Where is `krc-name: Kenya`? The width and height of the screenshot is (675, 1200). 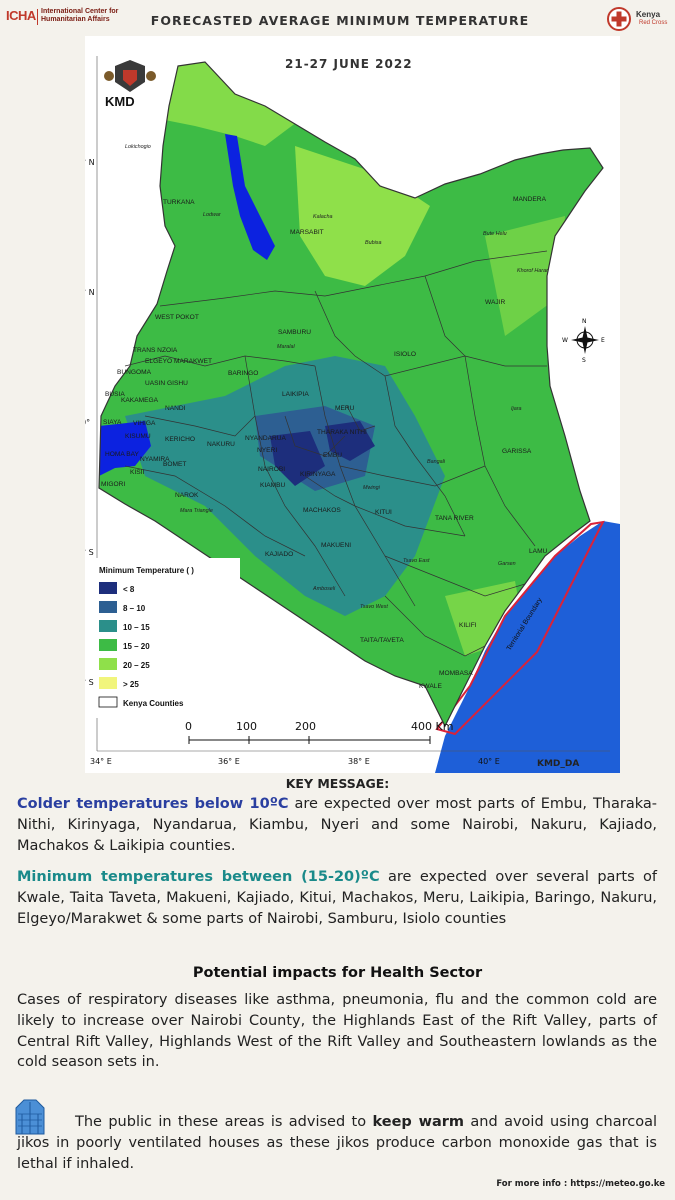 krc-name: Kenya is located at coordinates (648, 14).